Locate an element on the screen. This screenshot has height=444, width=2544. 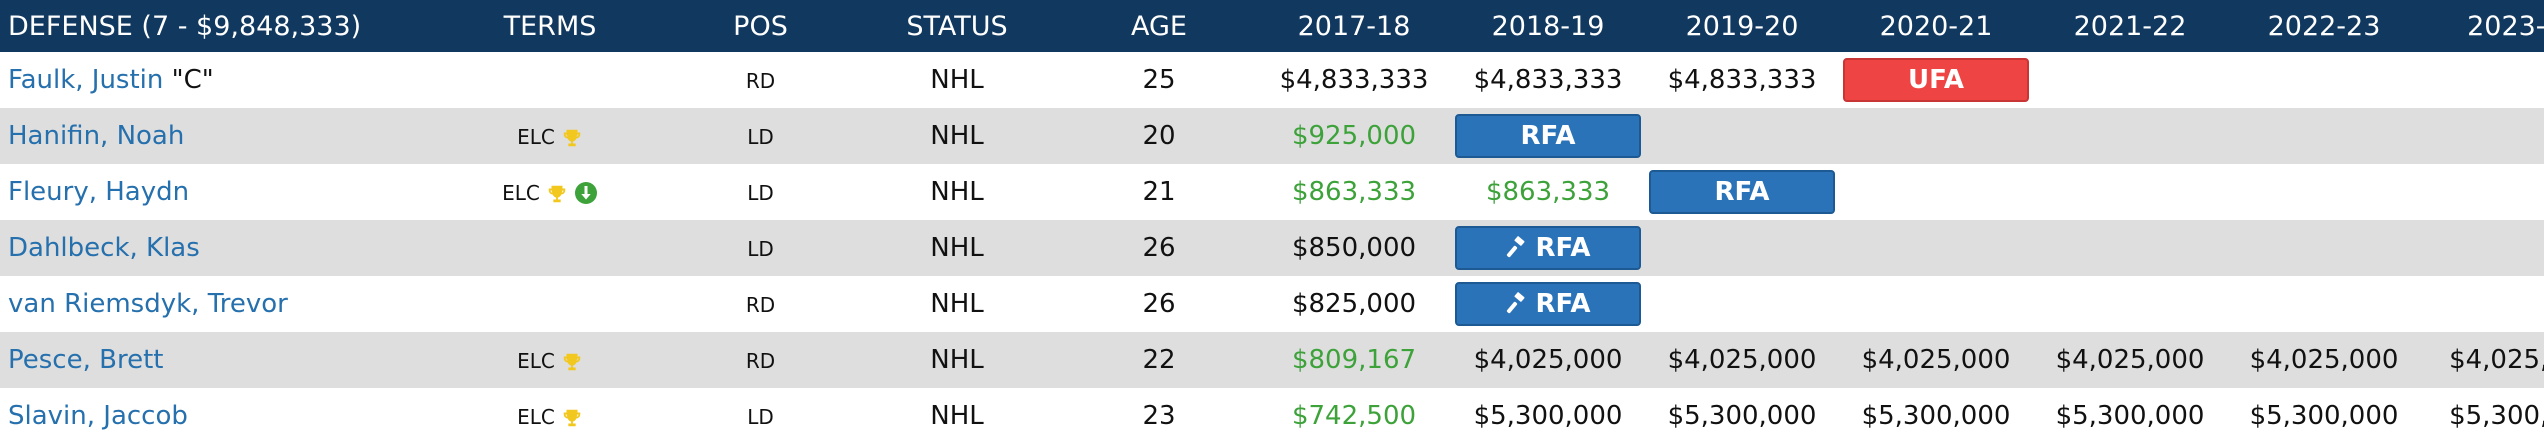
header-age: AGE is located at coordinates (1159, 26).